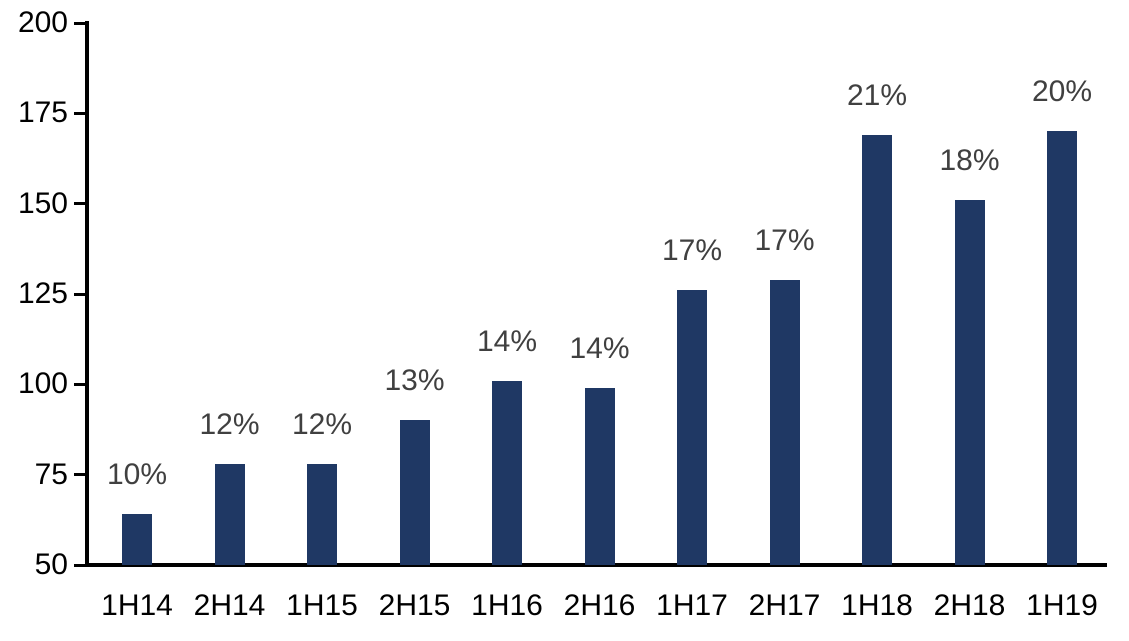 This screenshot has width=1129, height=641. What do you see at coordinates (42, 293) in the screenshot?
I see `y-tick-label: 125` at bounding box center [42, 293].